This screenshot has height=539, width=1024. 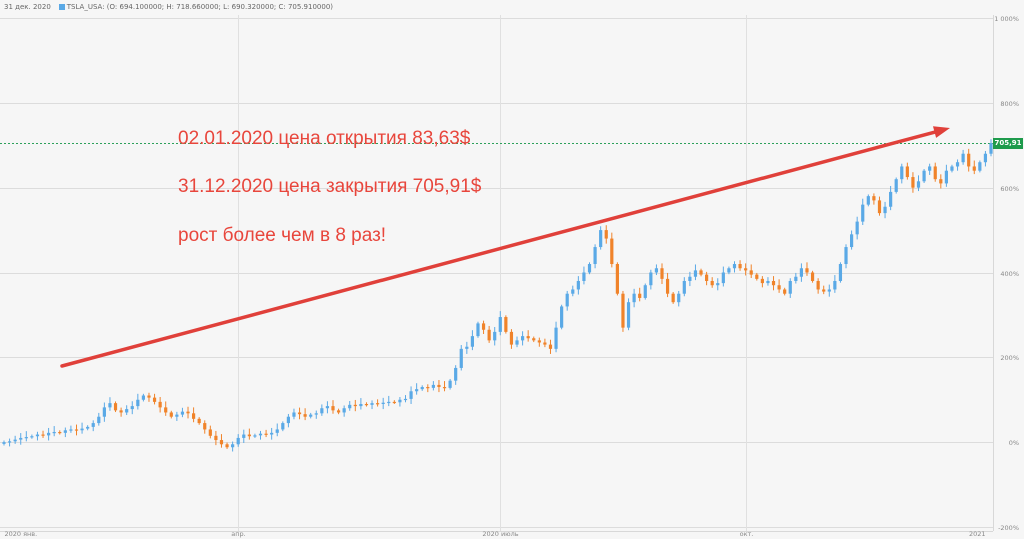 What do you see at coordinates (1009, 358) in the screenshot?
I see `y-tick-label: 200%` at bounding box center [1009, 358].